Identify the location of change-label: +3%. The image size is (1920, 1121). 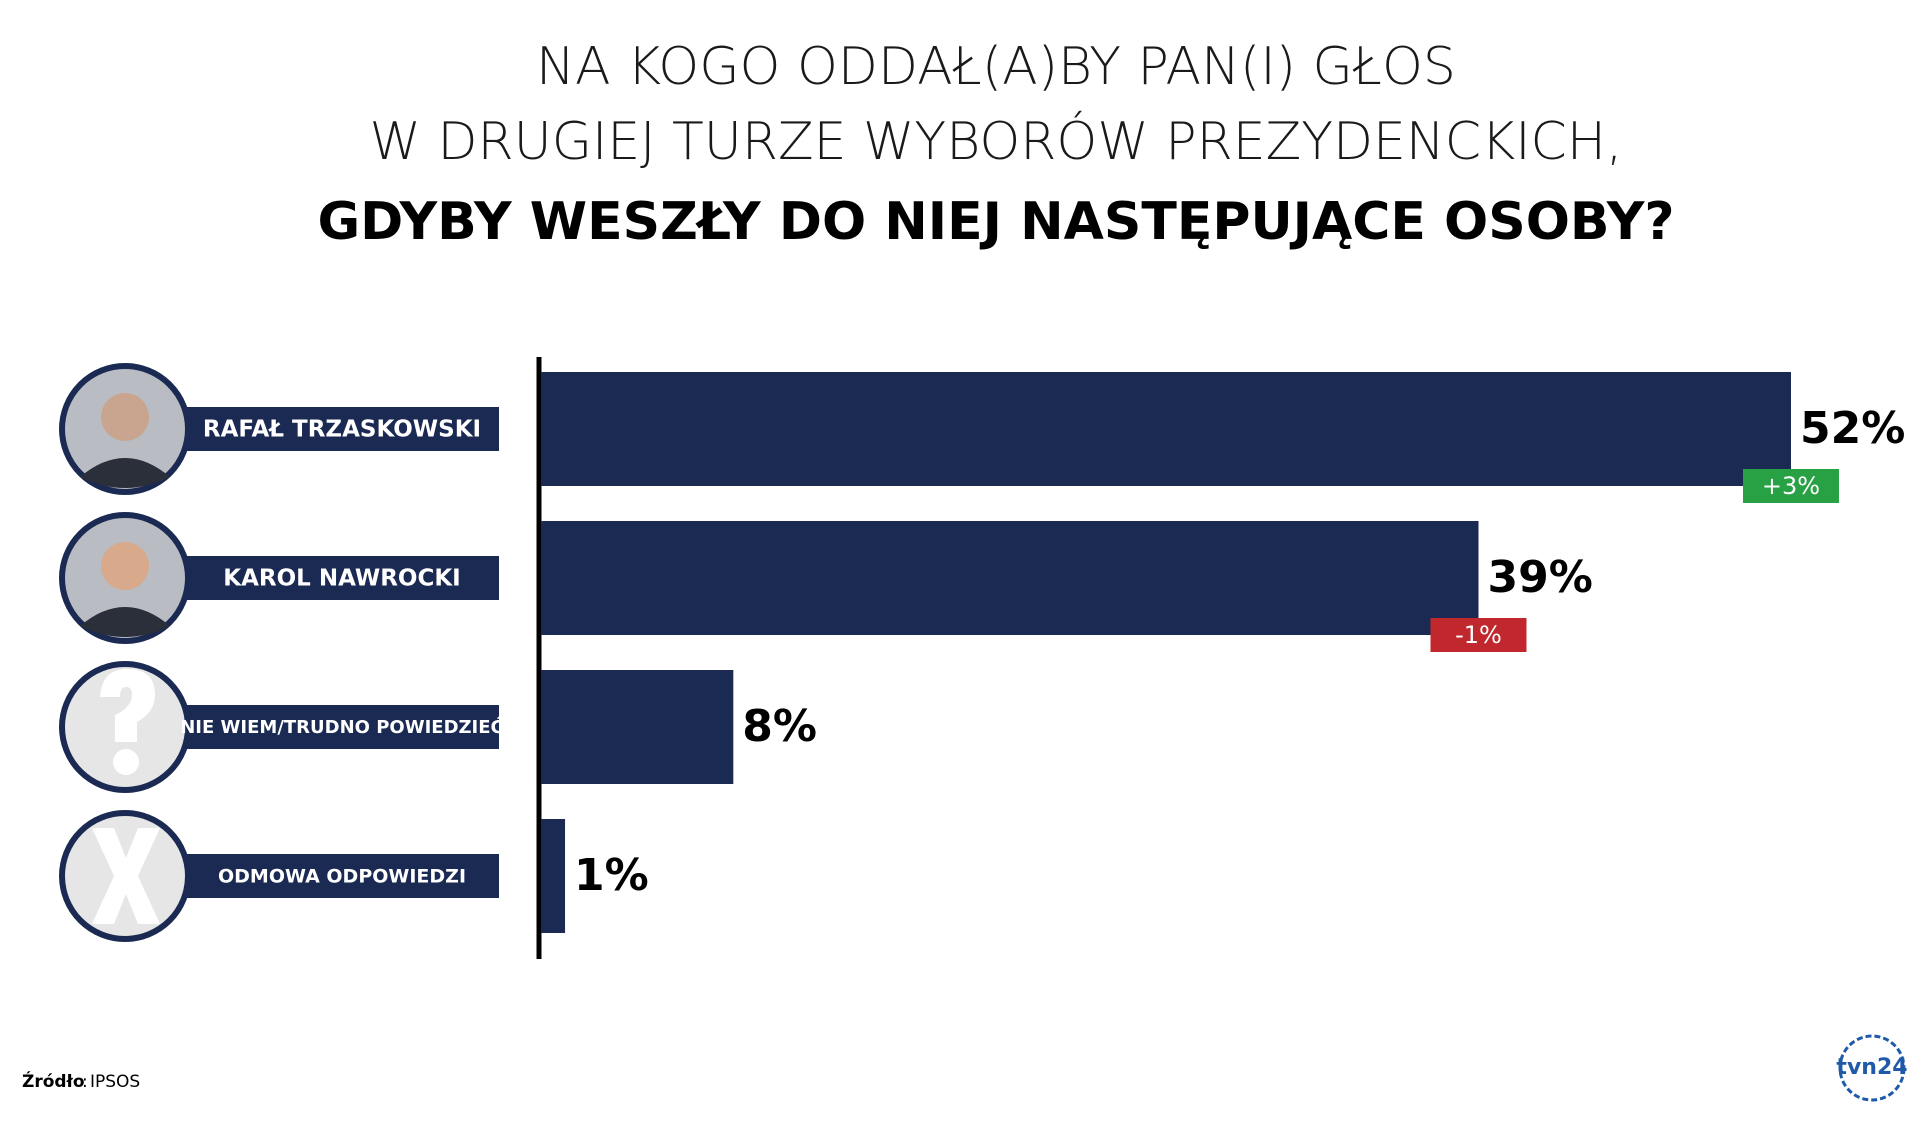
(1791, 486).